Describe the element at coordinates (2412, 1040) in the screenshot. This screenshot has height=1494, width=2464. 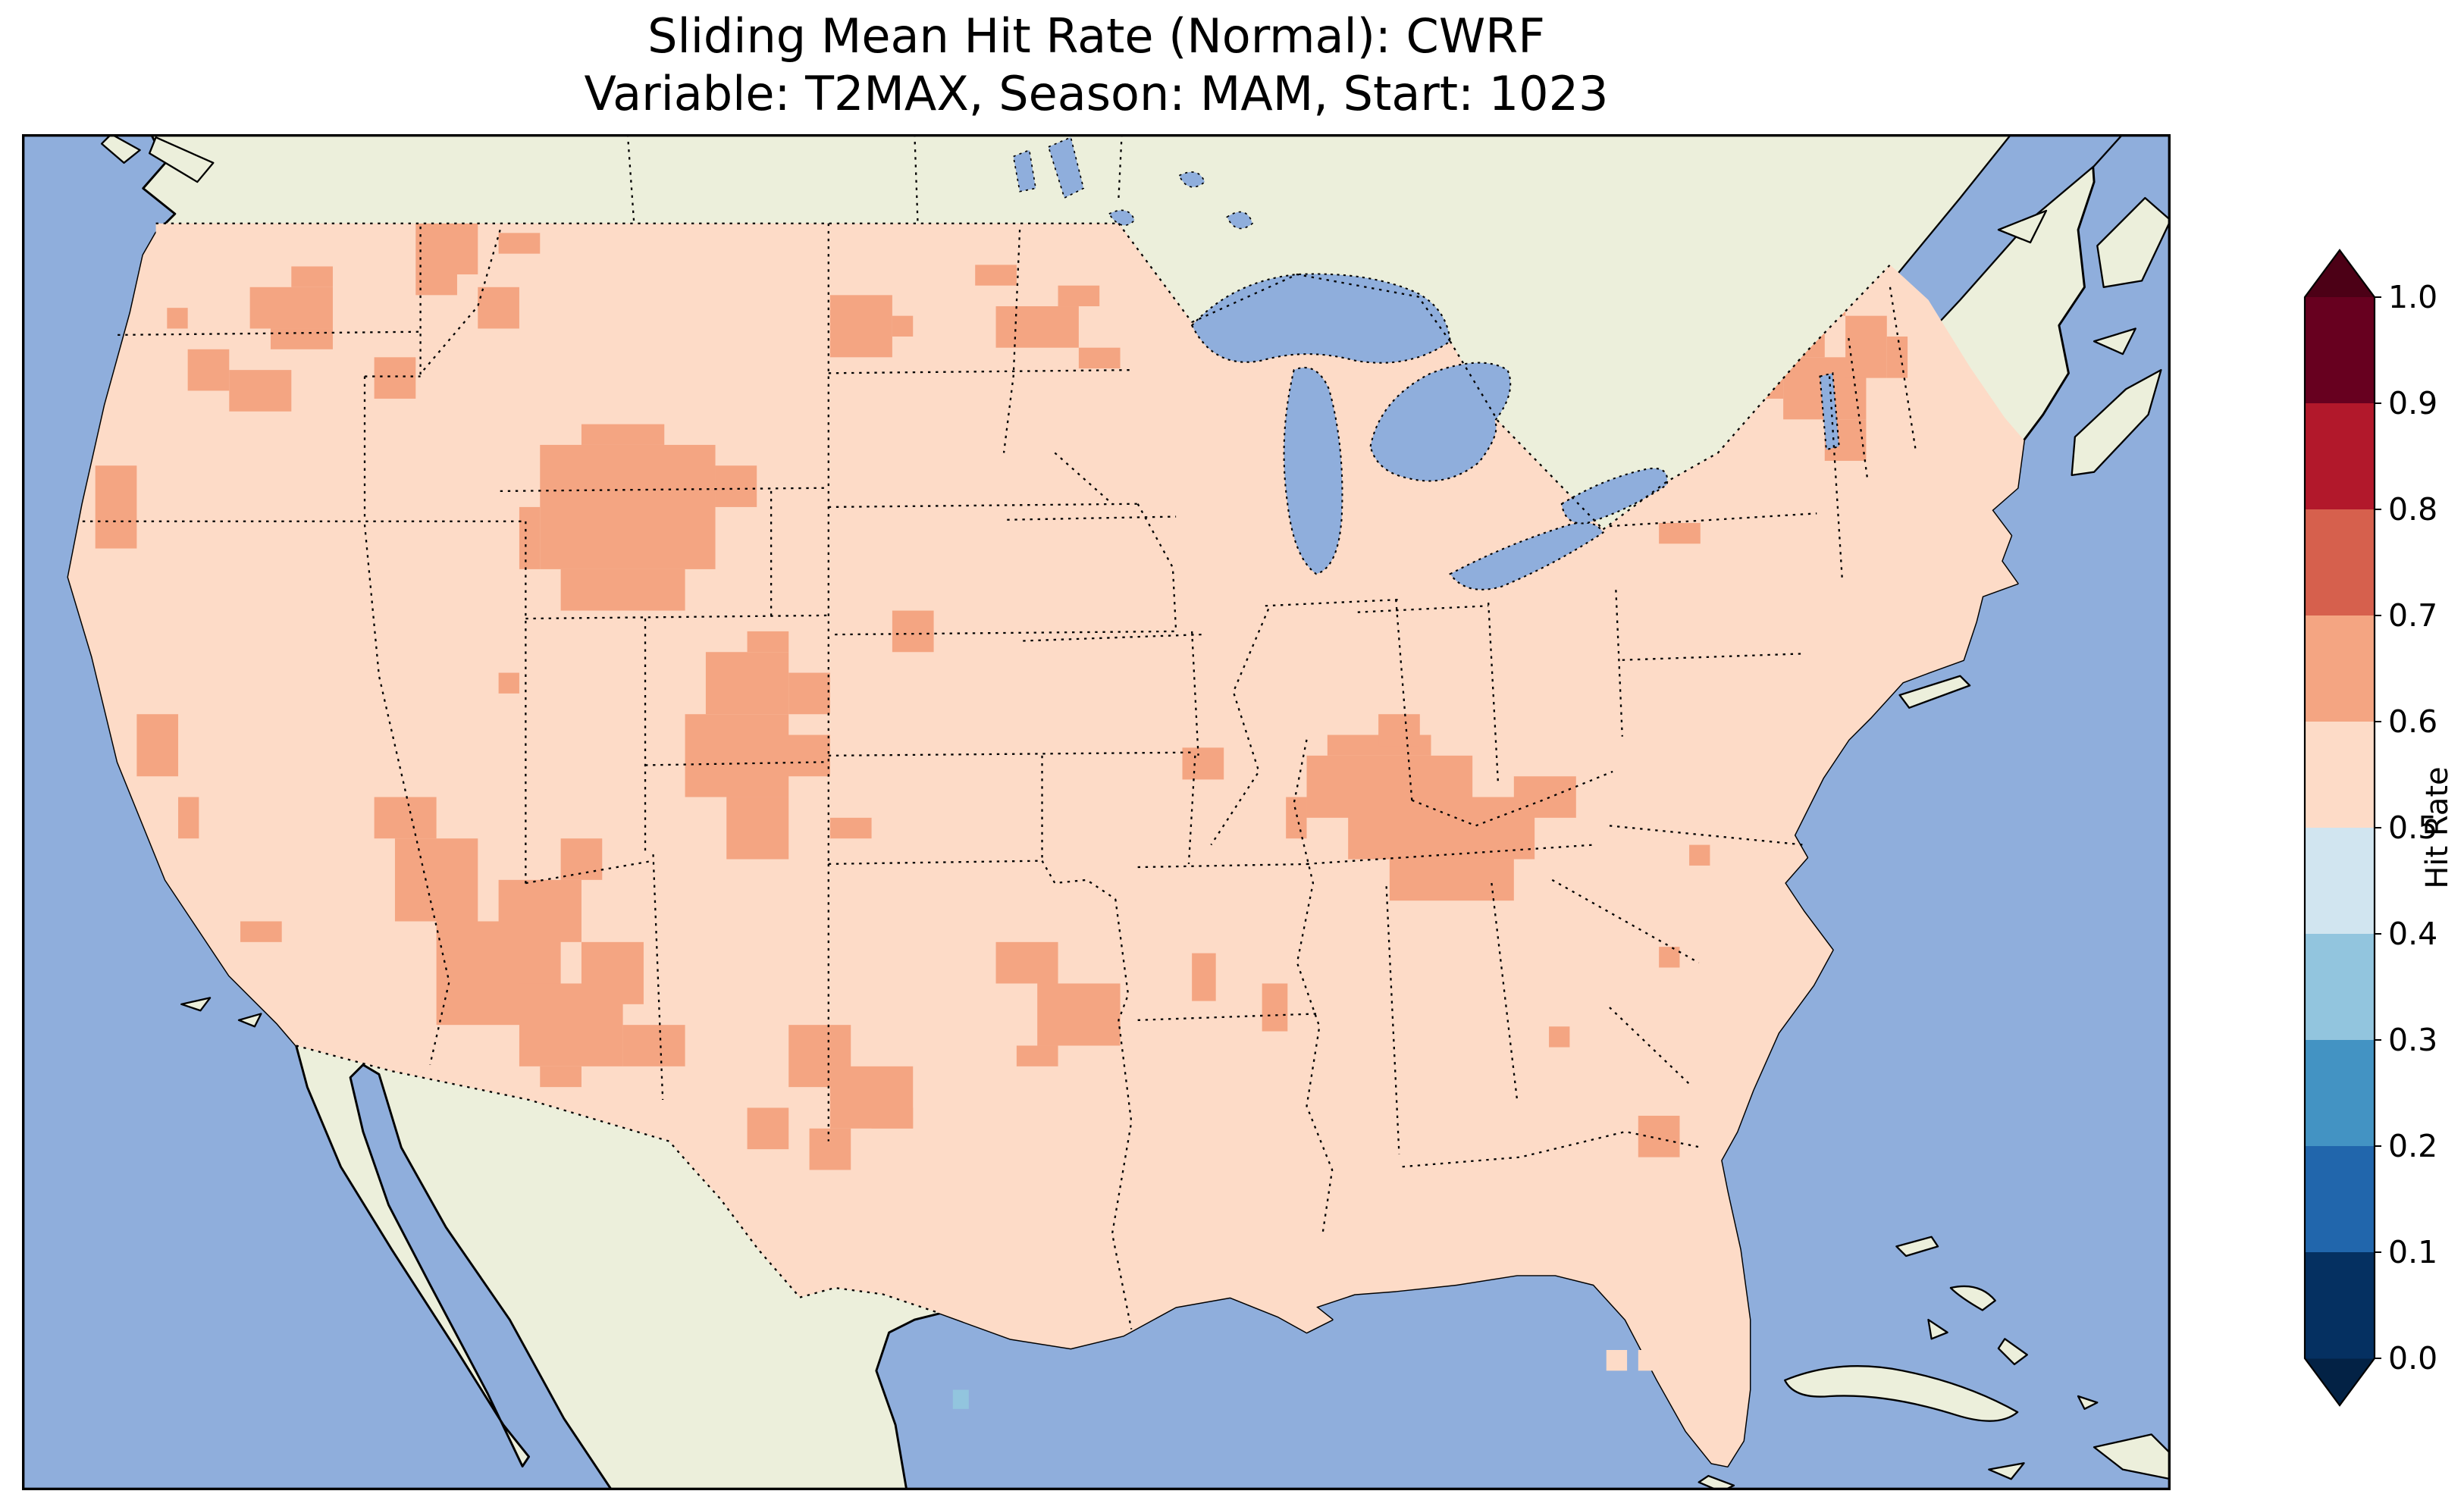
I see `colorbar-tick-label: 0.3` at that location.